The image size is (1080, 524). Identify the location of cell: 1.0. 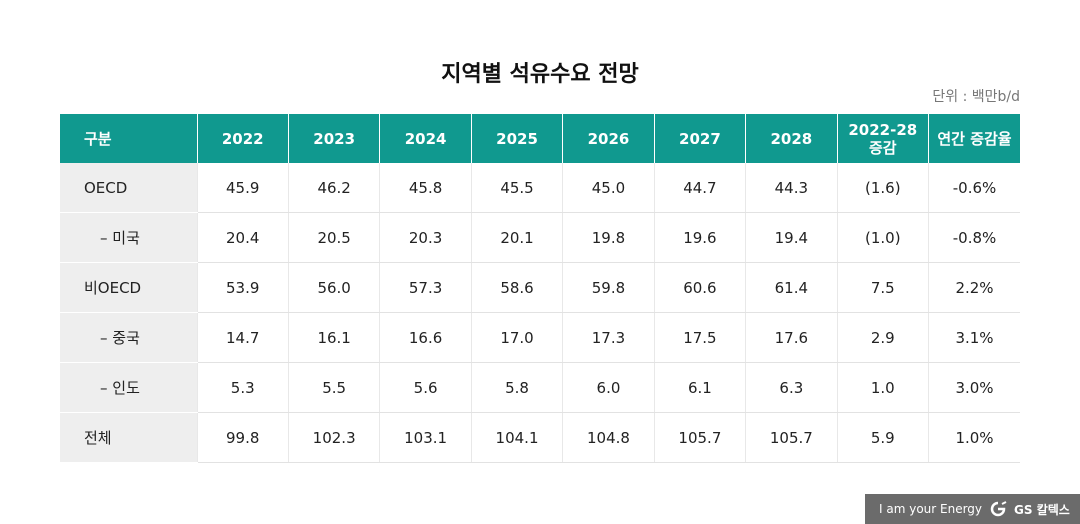
(882, 387).